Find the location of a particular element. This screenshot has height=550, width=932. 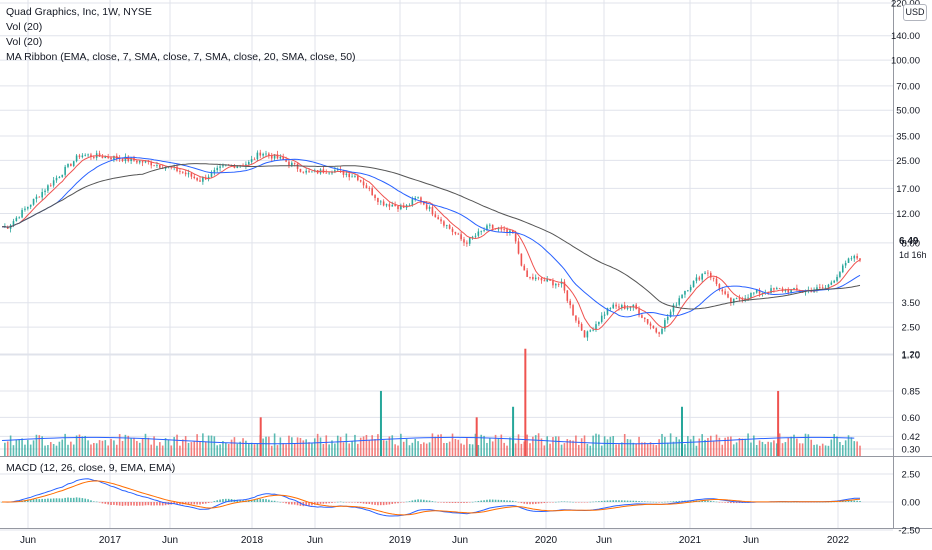

symbol-title: Quad Graphics, Inc, 1W, NYSE is located at coordinates (79, 12).